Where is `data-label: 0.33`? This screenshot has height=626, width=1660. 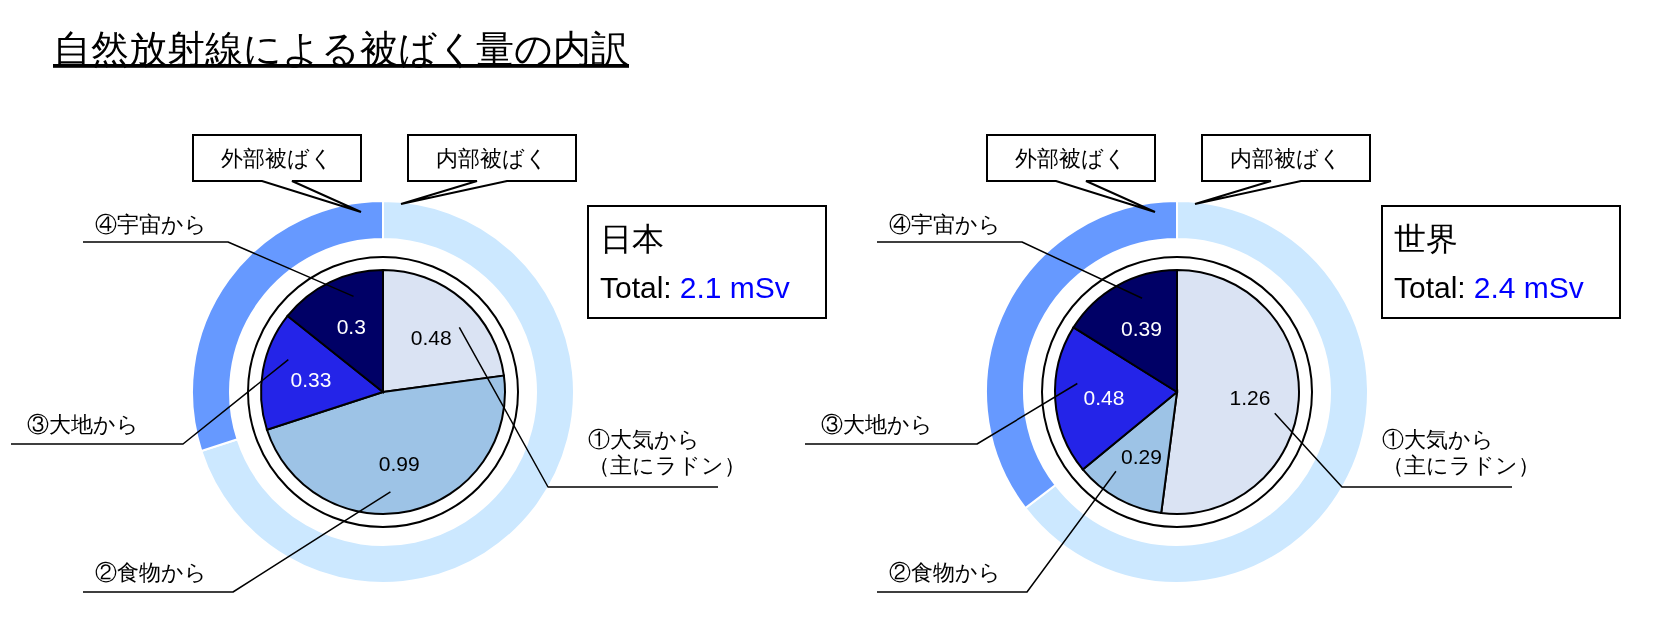 data-label: 0.33 is located at coordinates (311, 379).